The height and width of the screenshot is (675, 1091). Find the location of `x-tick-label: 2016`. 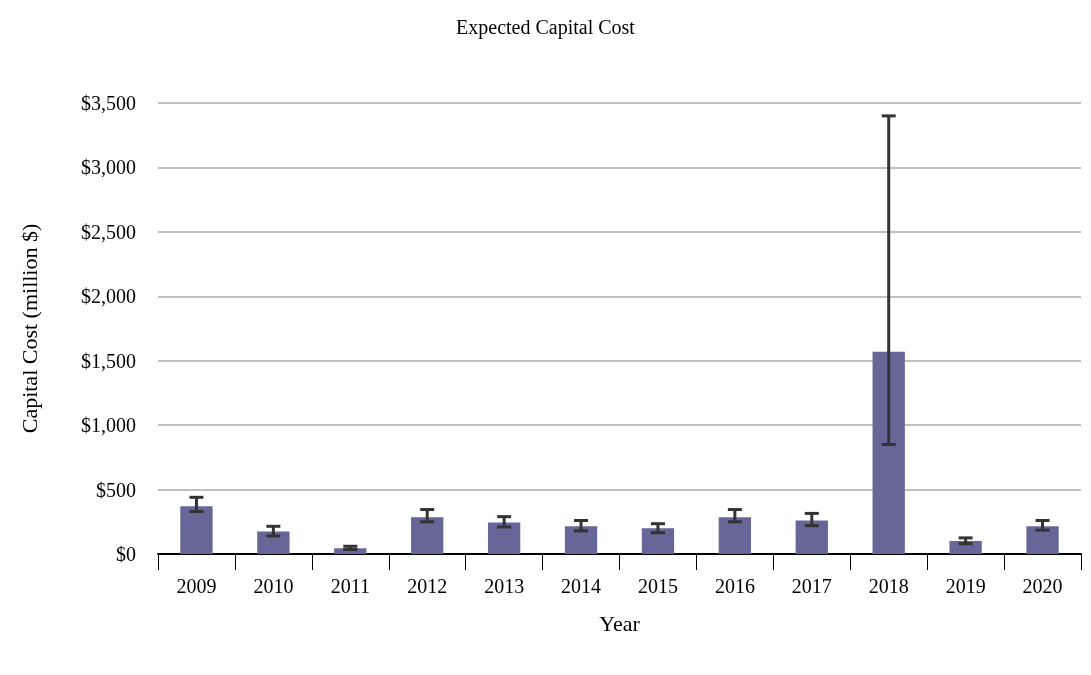

x-tick-label: 2016 is located at coordinates (734, 586).